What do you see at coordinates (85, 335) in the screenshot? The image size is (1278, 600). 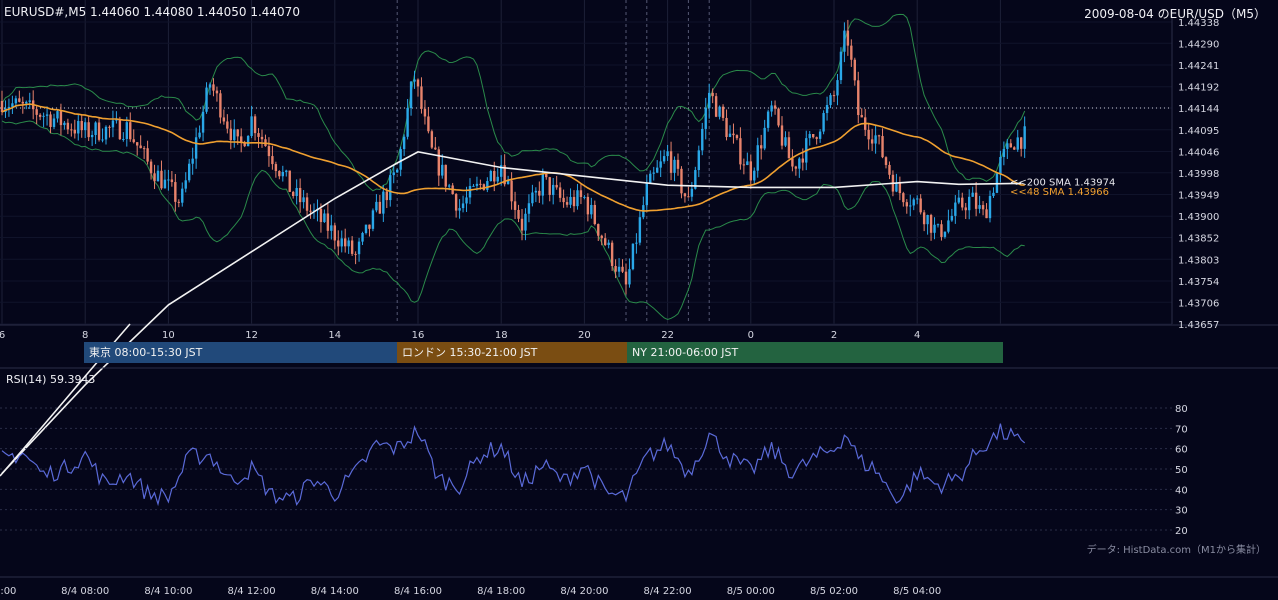 I see `hour-tick: 8` at bounding box center [85, 335].